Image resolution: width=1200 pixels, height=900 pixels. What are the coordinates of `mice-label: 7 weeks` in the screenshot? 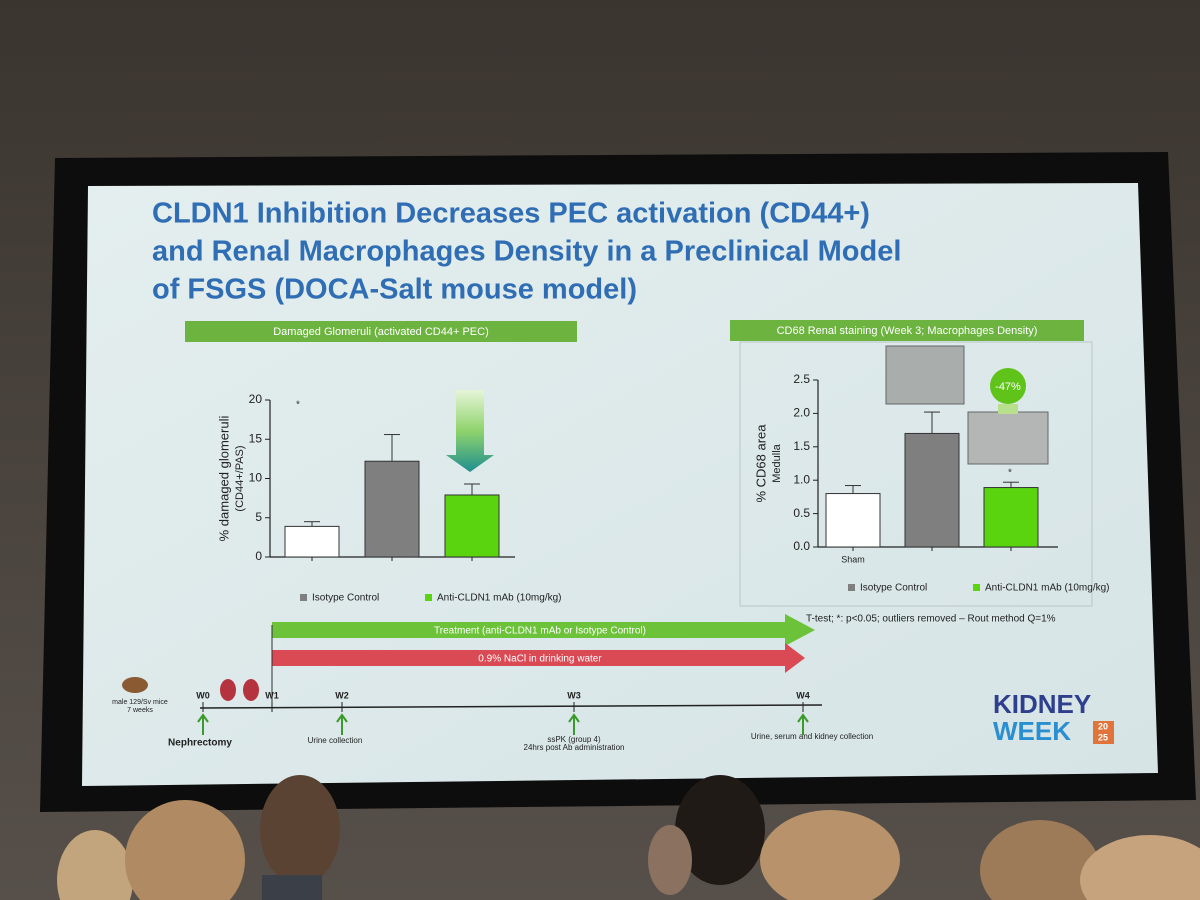 It's located at (140, 710).